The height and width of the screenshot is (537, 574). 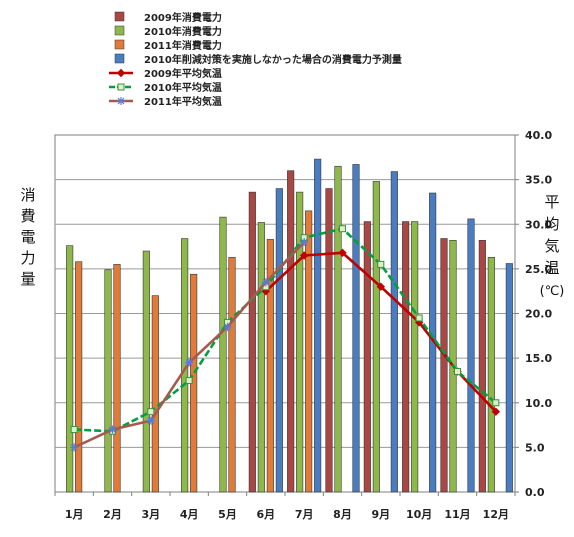 What do you see at coordinates (381, 514) in the screenshot?
I see `x-tick-label: 9月` at bounding box center [381, 514].